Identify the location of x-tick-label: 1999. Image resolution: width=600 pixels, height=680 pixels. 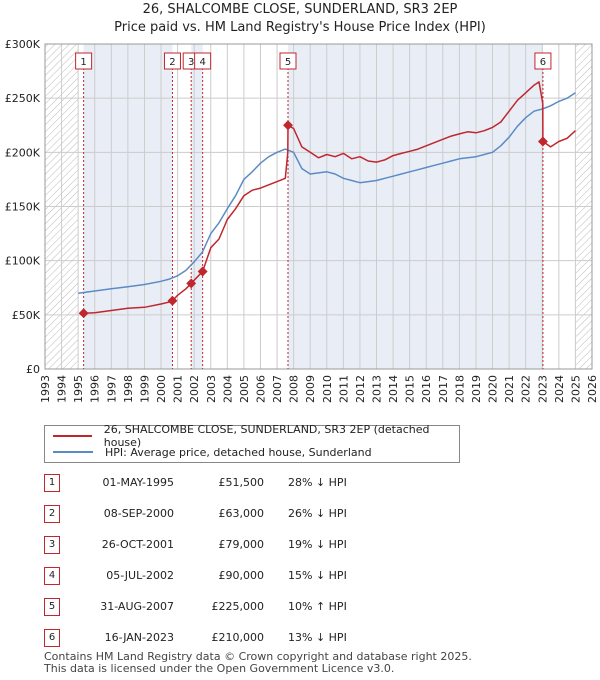
(144, 389).